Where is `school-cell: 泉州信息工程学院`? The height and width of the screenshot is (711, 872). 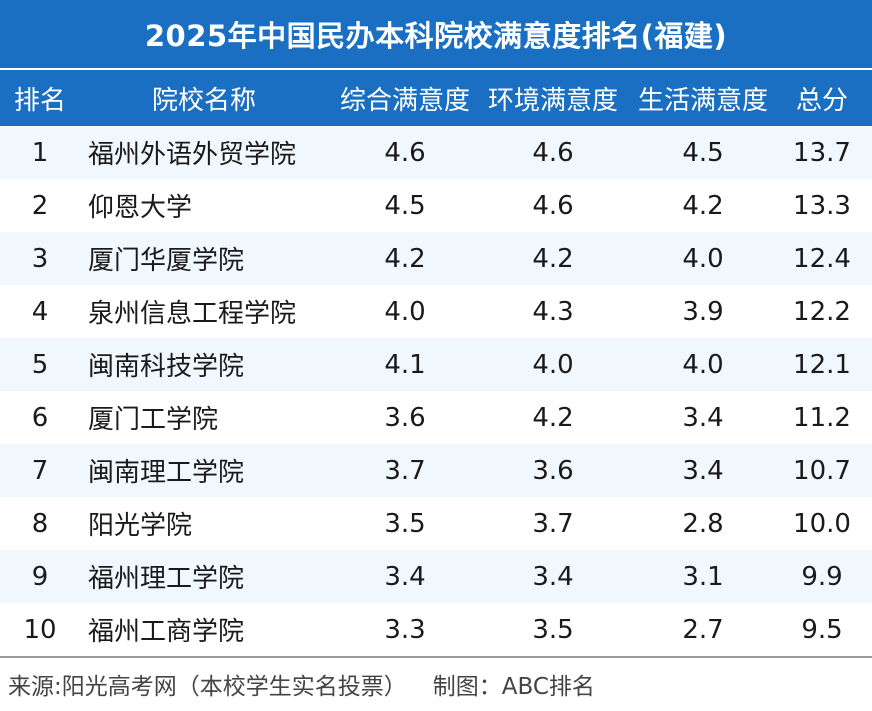
school-cell: 泉州信息工程学院 is located at coordinates (192, 314).